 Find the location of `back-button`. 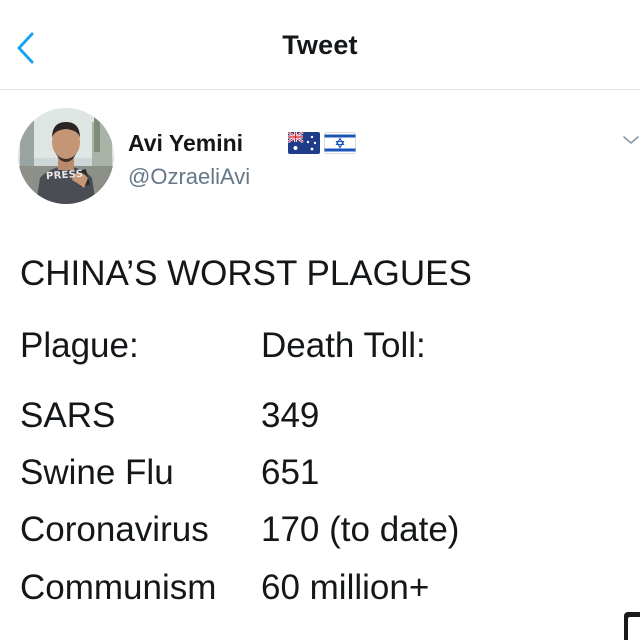

back-button is located at coordinates (28, 48).